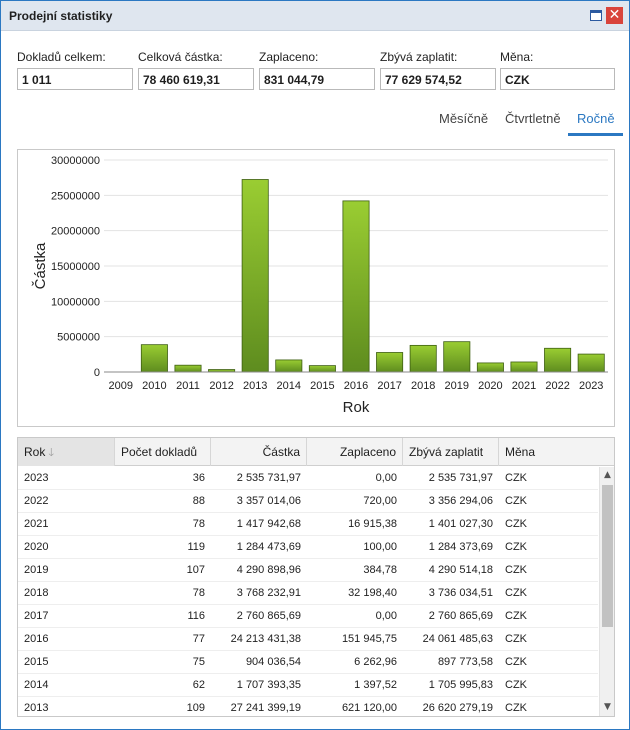 This screenshot has width=630, height=730. What do you see at coordinates (464, 118) in the screenshot?
I see `tab-monthly: Měsíčně` at bounding box center [464, 118].